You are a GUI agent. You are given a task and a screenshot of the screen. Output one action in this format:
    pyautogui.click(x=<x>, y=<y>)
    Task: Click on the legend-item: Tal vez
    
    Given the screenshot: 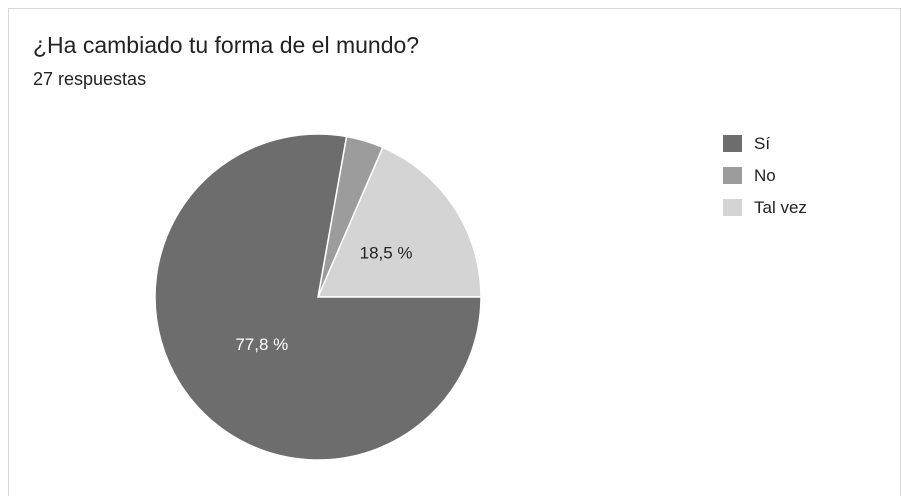 What is the action you would take?
    pyautogui.click(x=765, y=207)
    